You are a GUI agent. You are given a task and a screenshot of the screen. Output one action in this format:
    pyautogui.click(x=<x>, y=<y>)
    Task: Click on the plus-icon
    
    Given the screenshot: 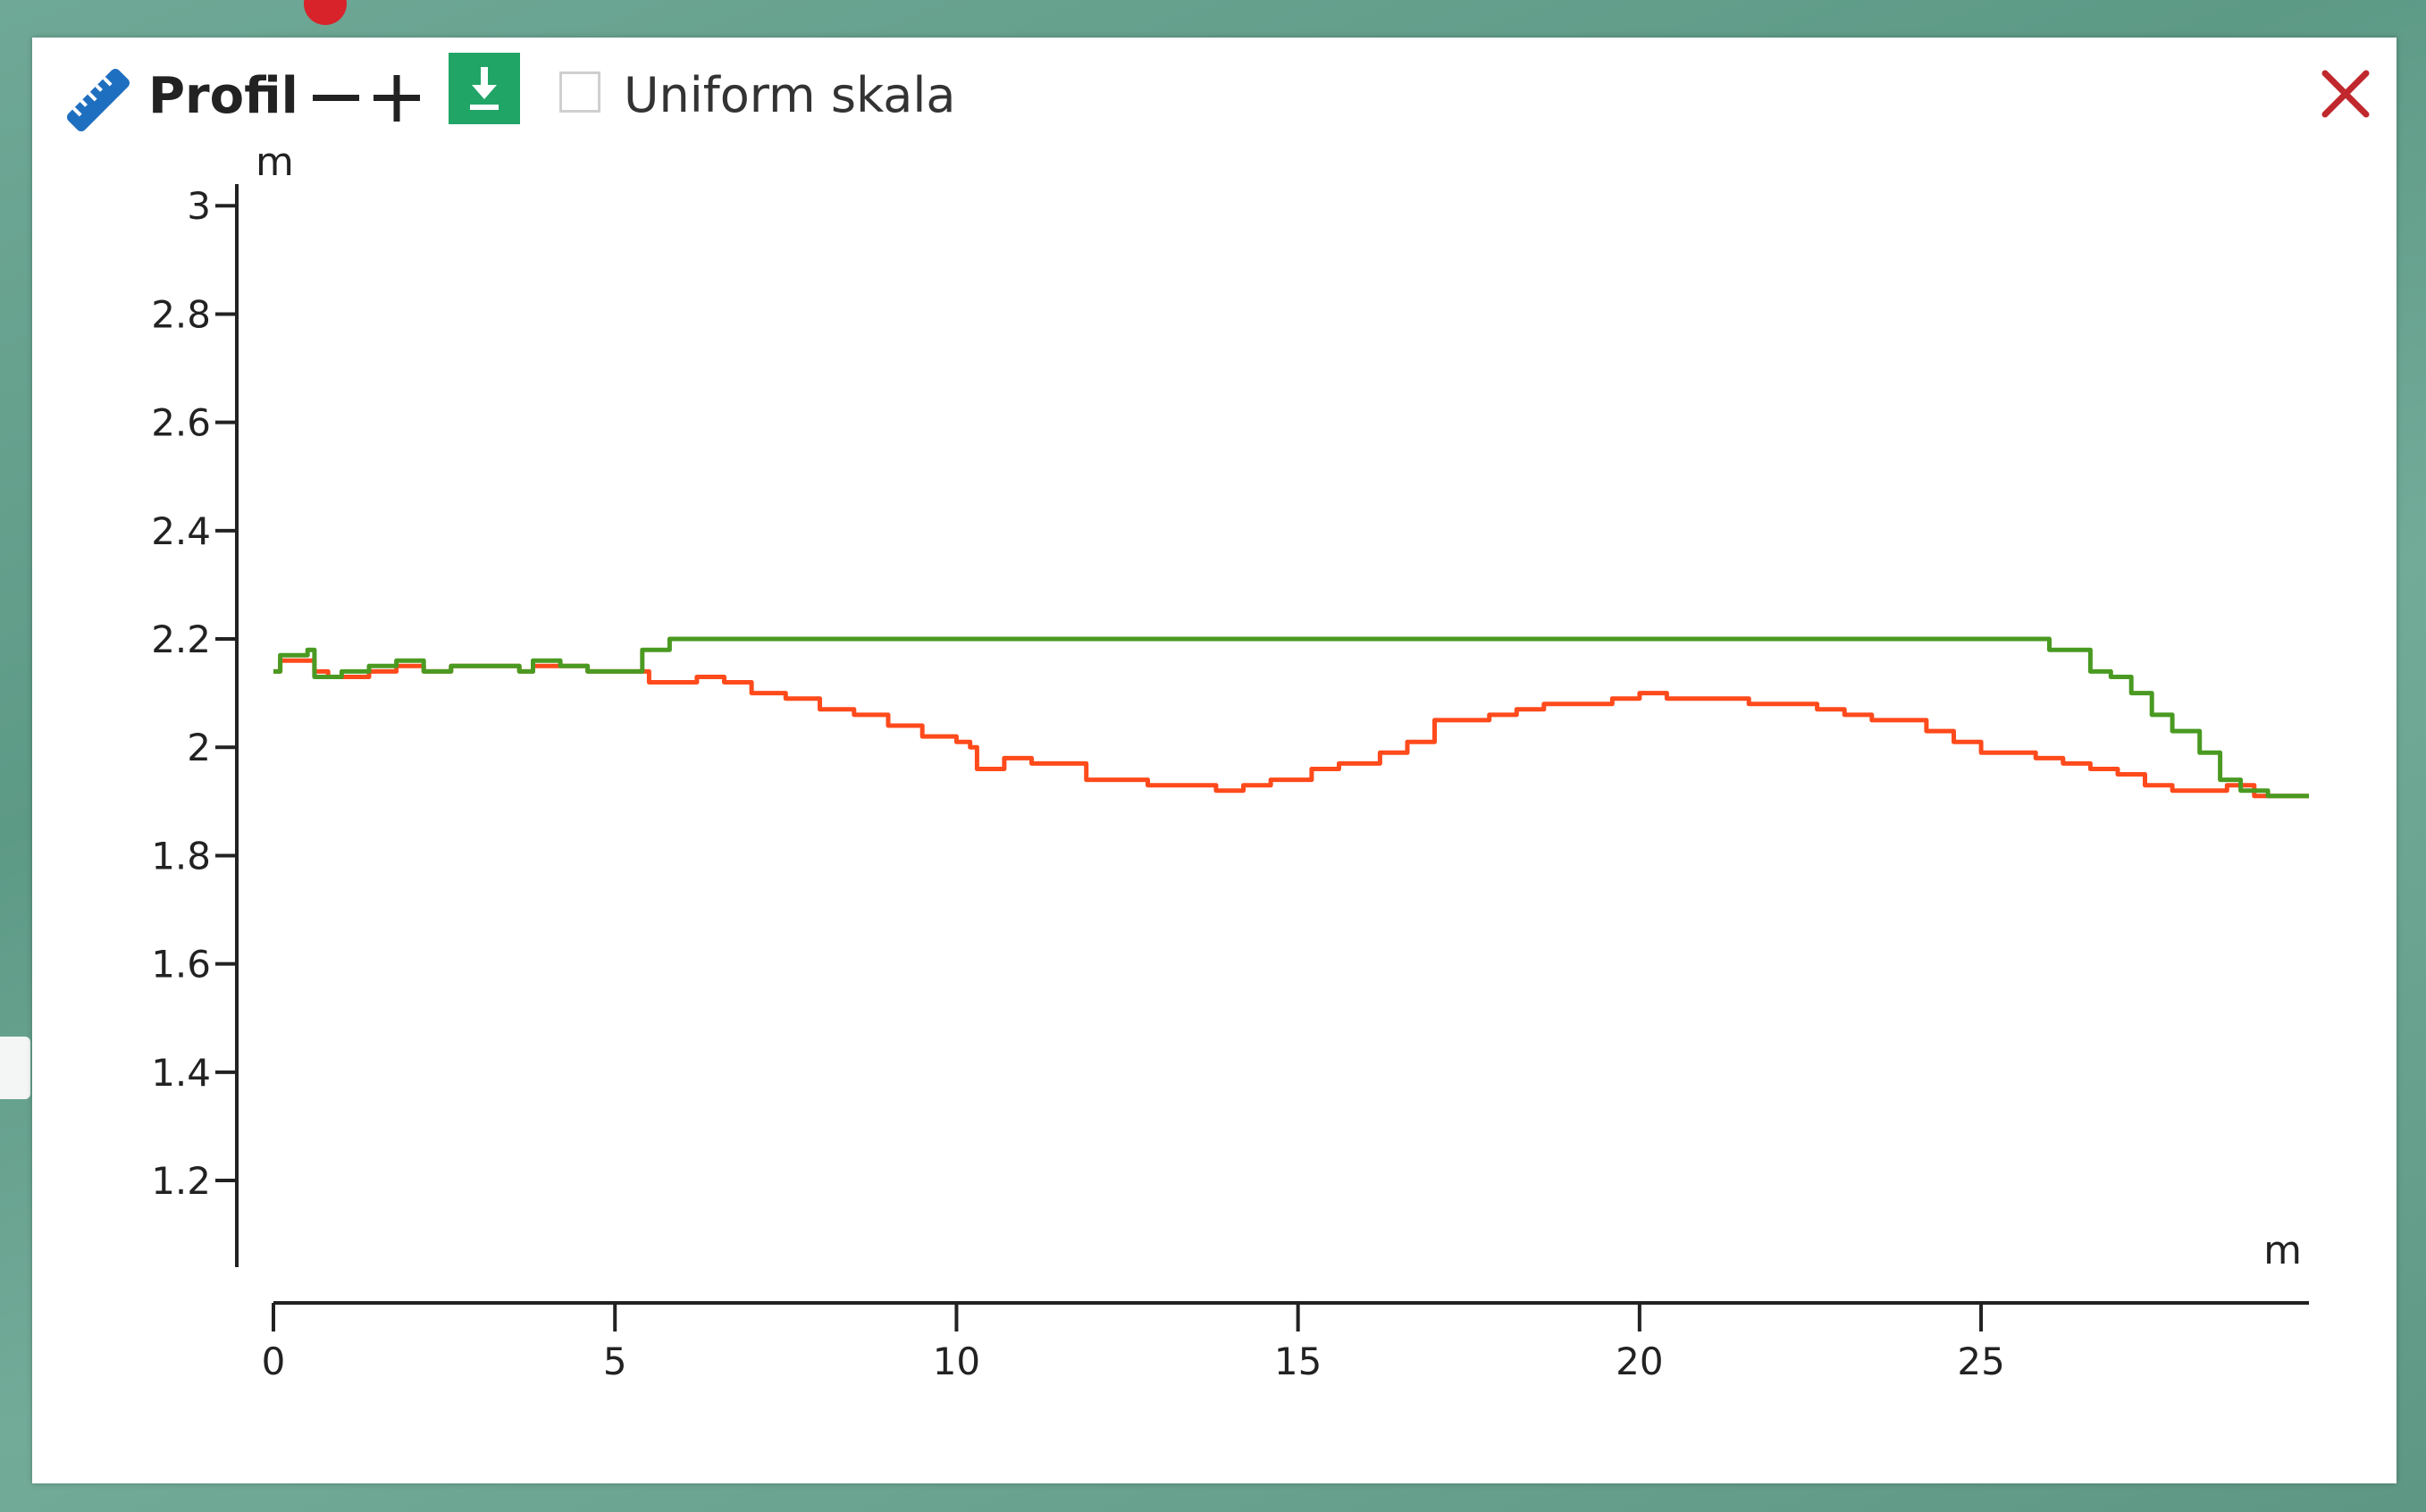 What is the action you would take?
    pyautogui.click(x=397, y=98)
    